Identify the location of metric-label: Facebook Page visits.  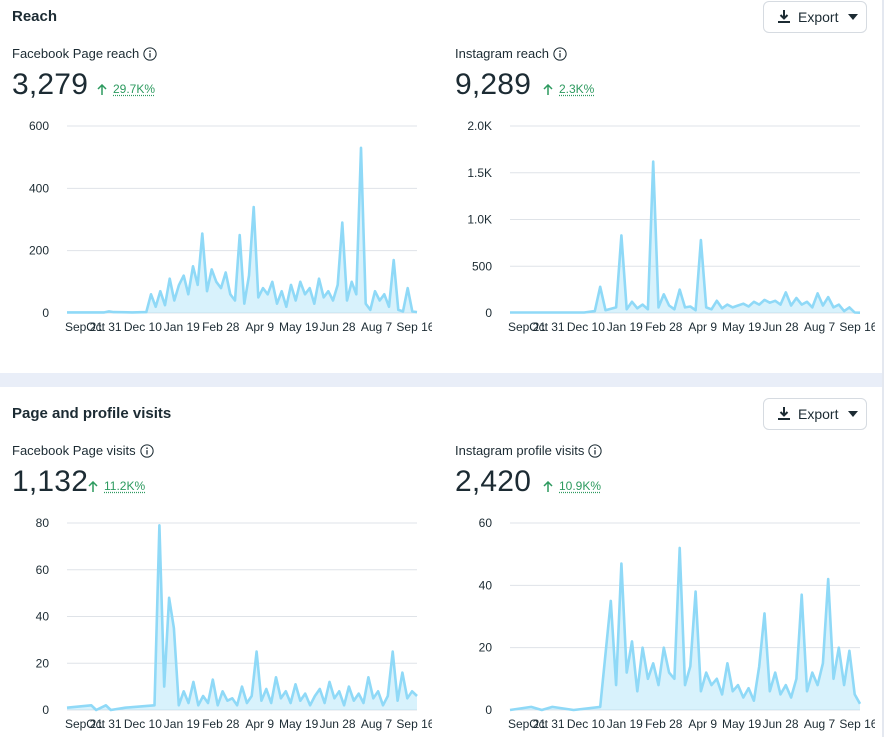
(74, 450).